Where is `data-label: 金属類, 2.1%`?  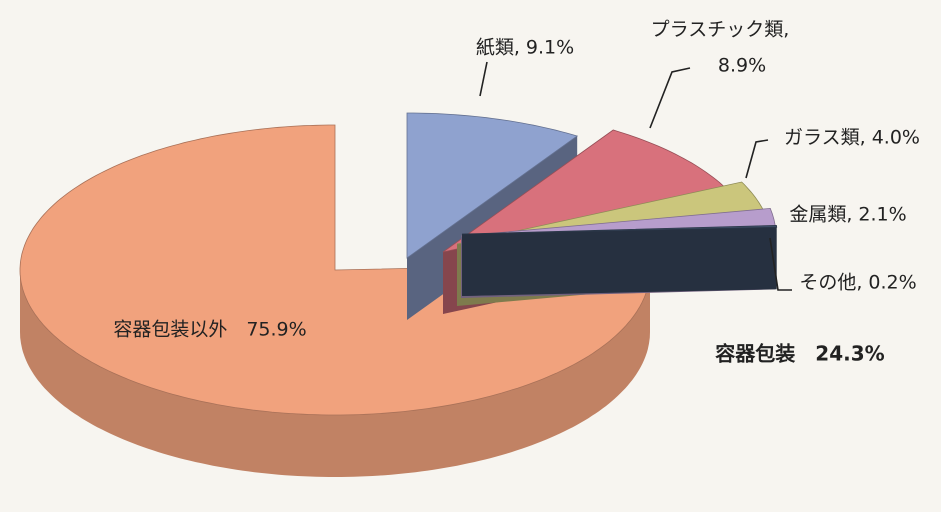 data-label: 金属類, 2.1% is located at coordinates (847, 215).